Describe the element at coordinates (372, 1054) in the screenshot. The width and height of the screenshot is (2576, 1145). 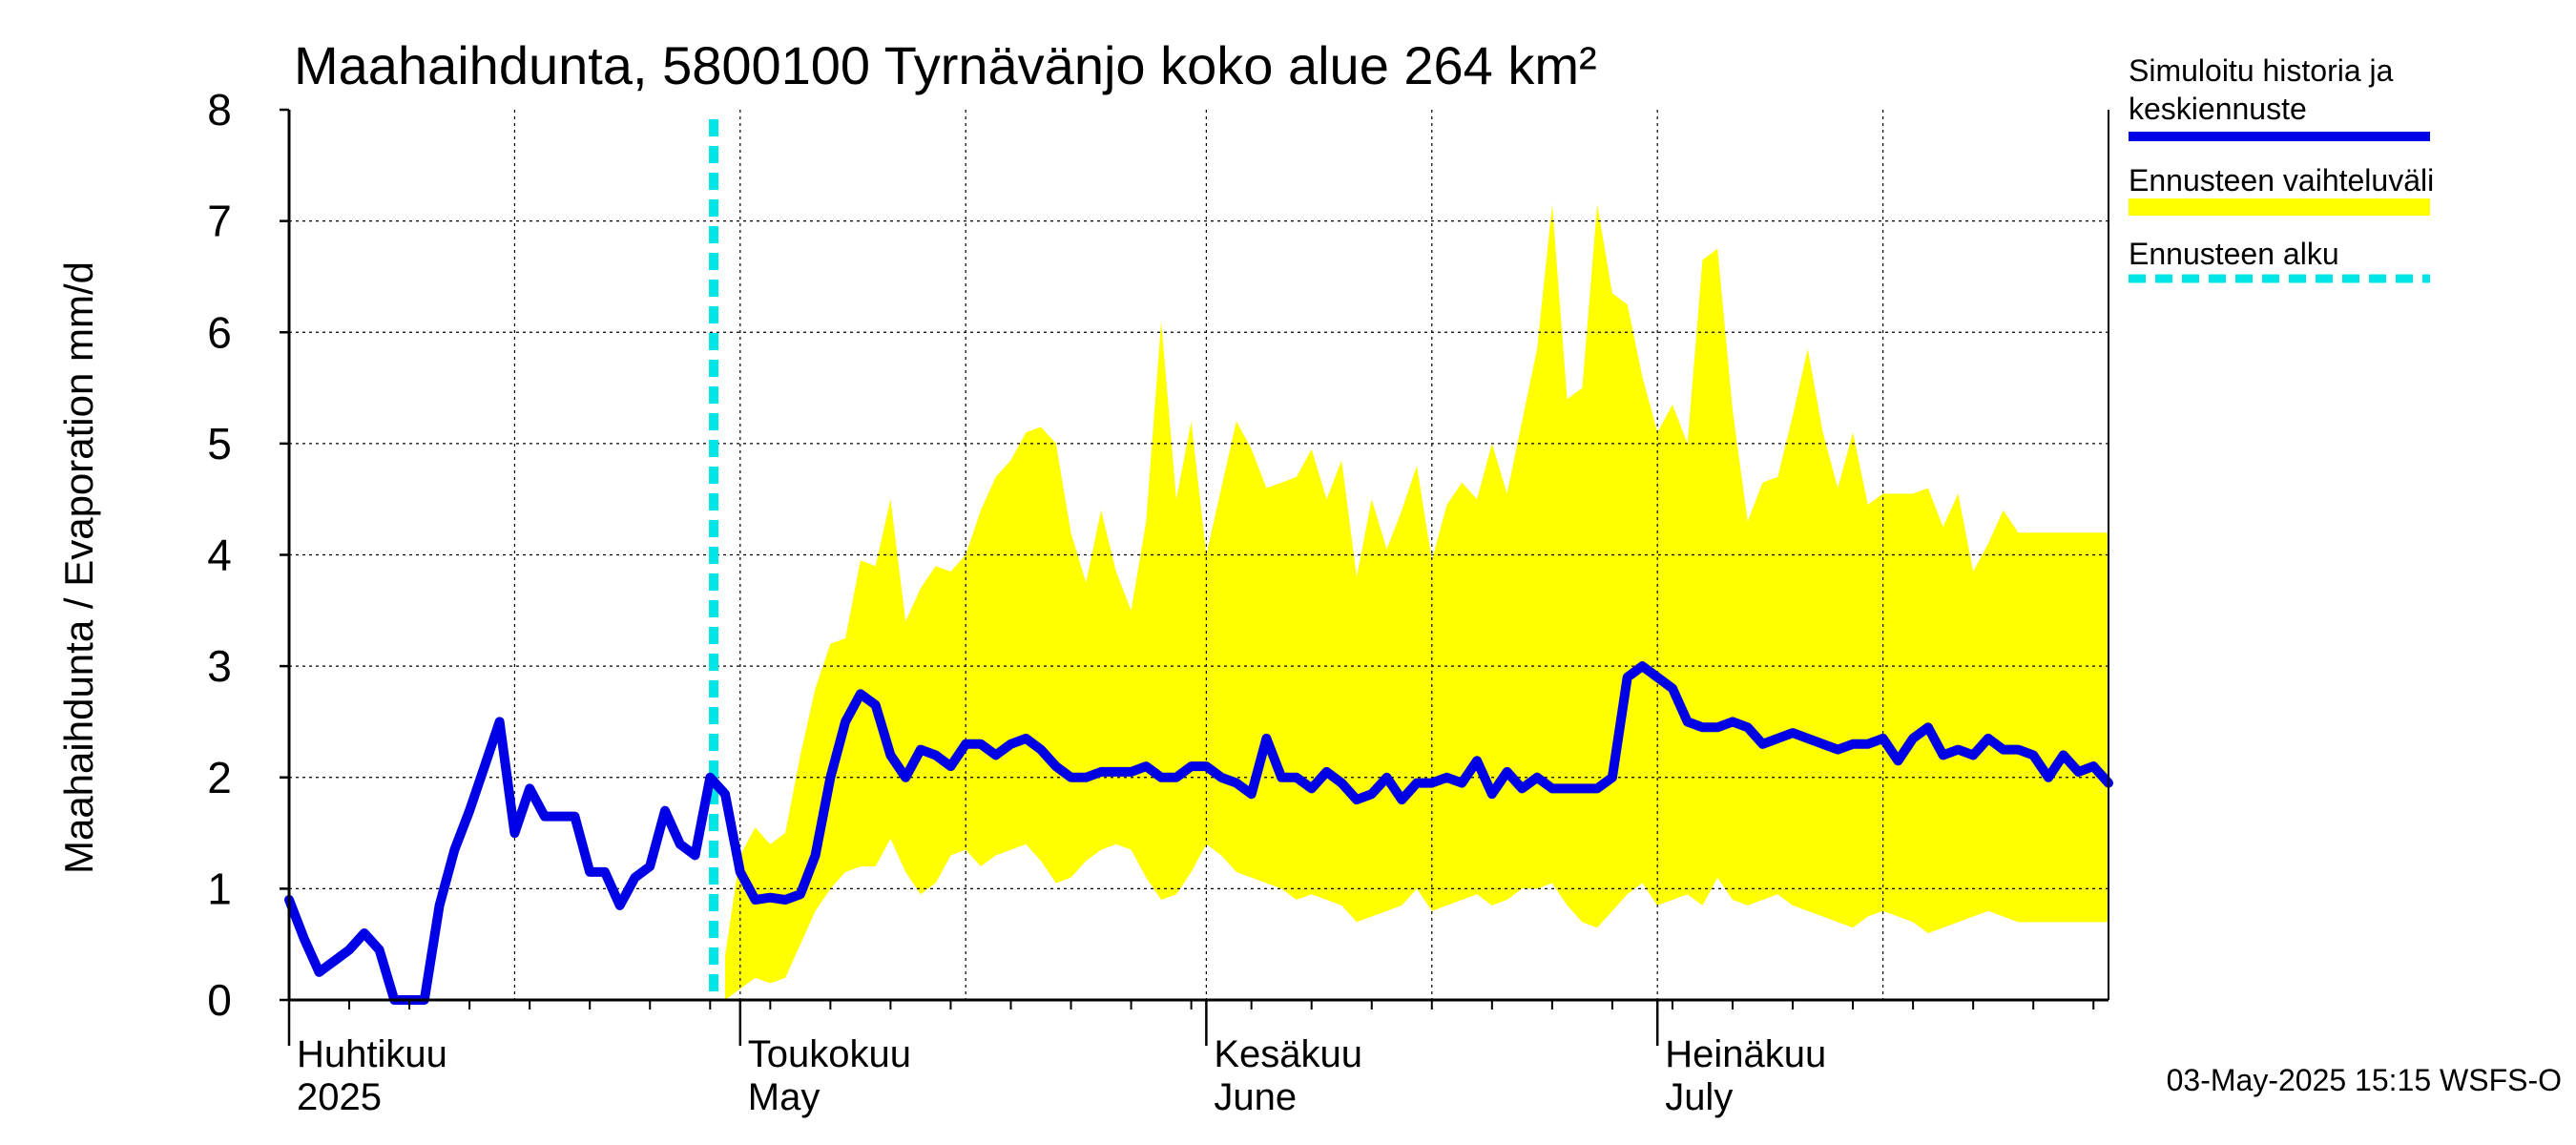
I see `month-label-fi: Huhtikuu` at that location.